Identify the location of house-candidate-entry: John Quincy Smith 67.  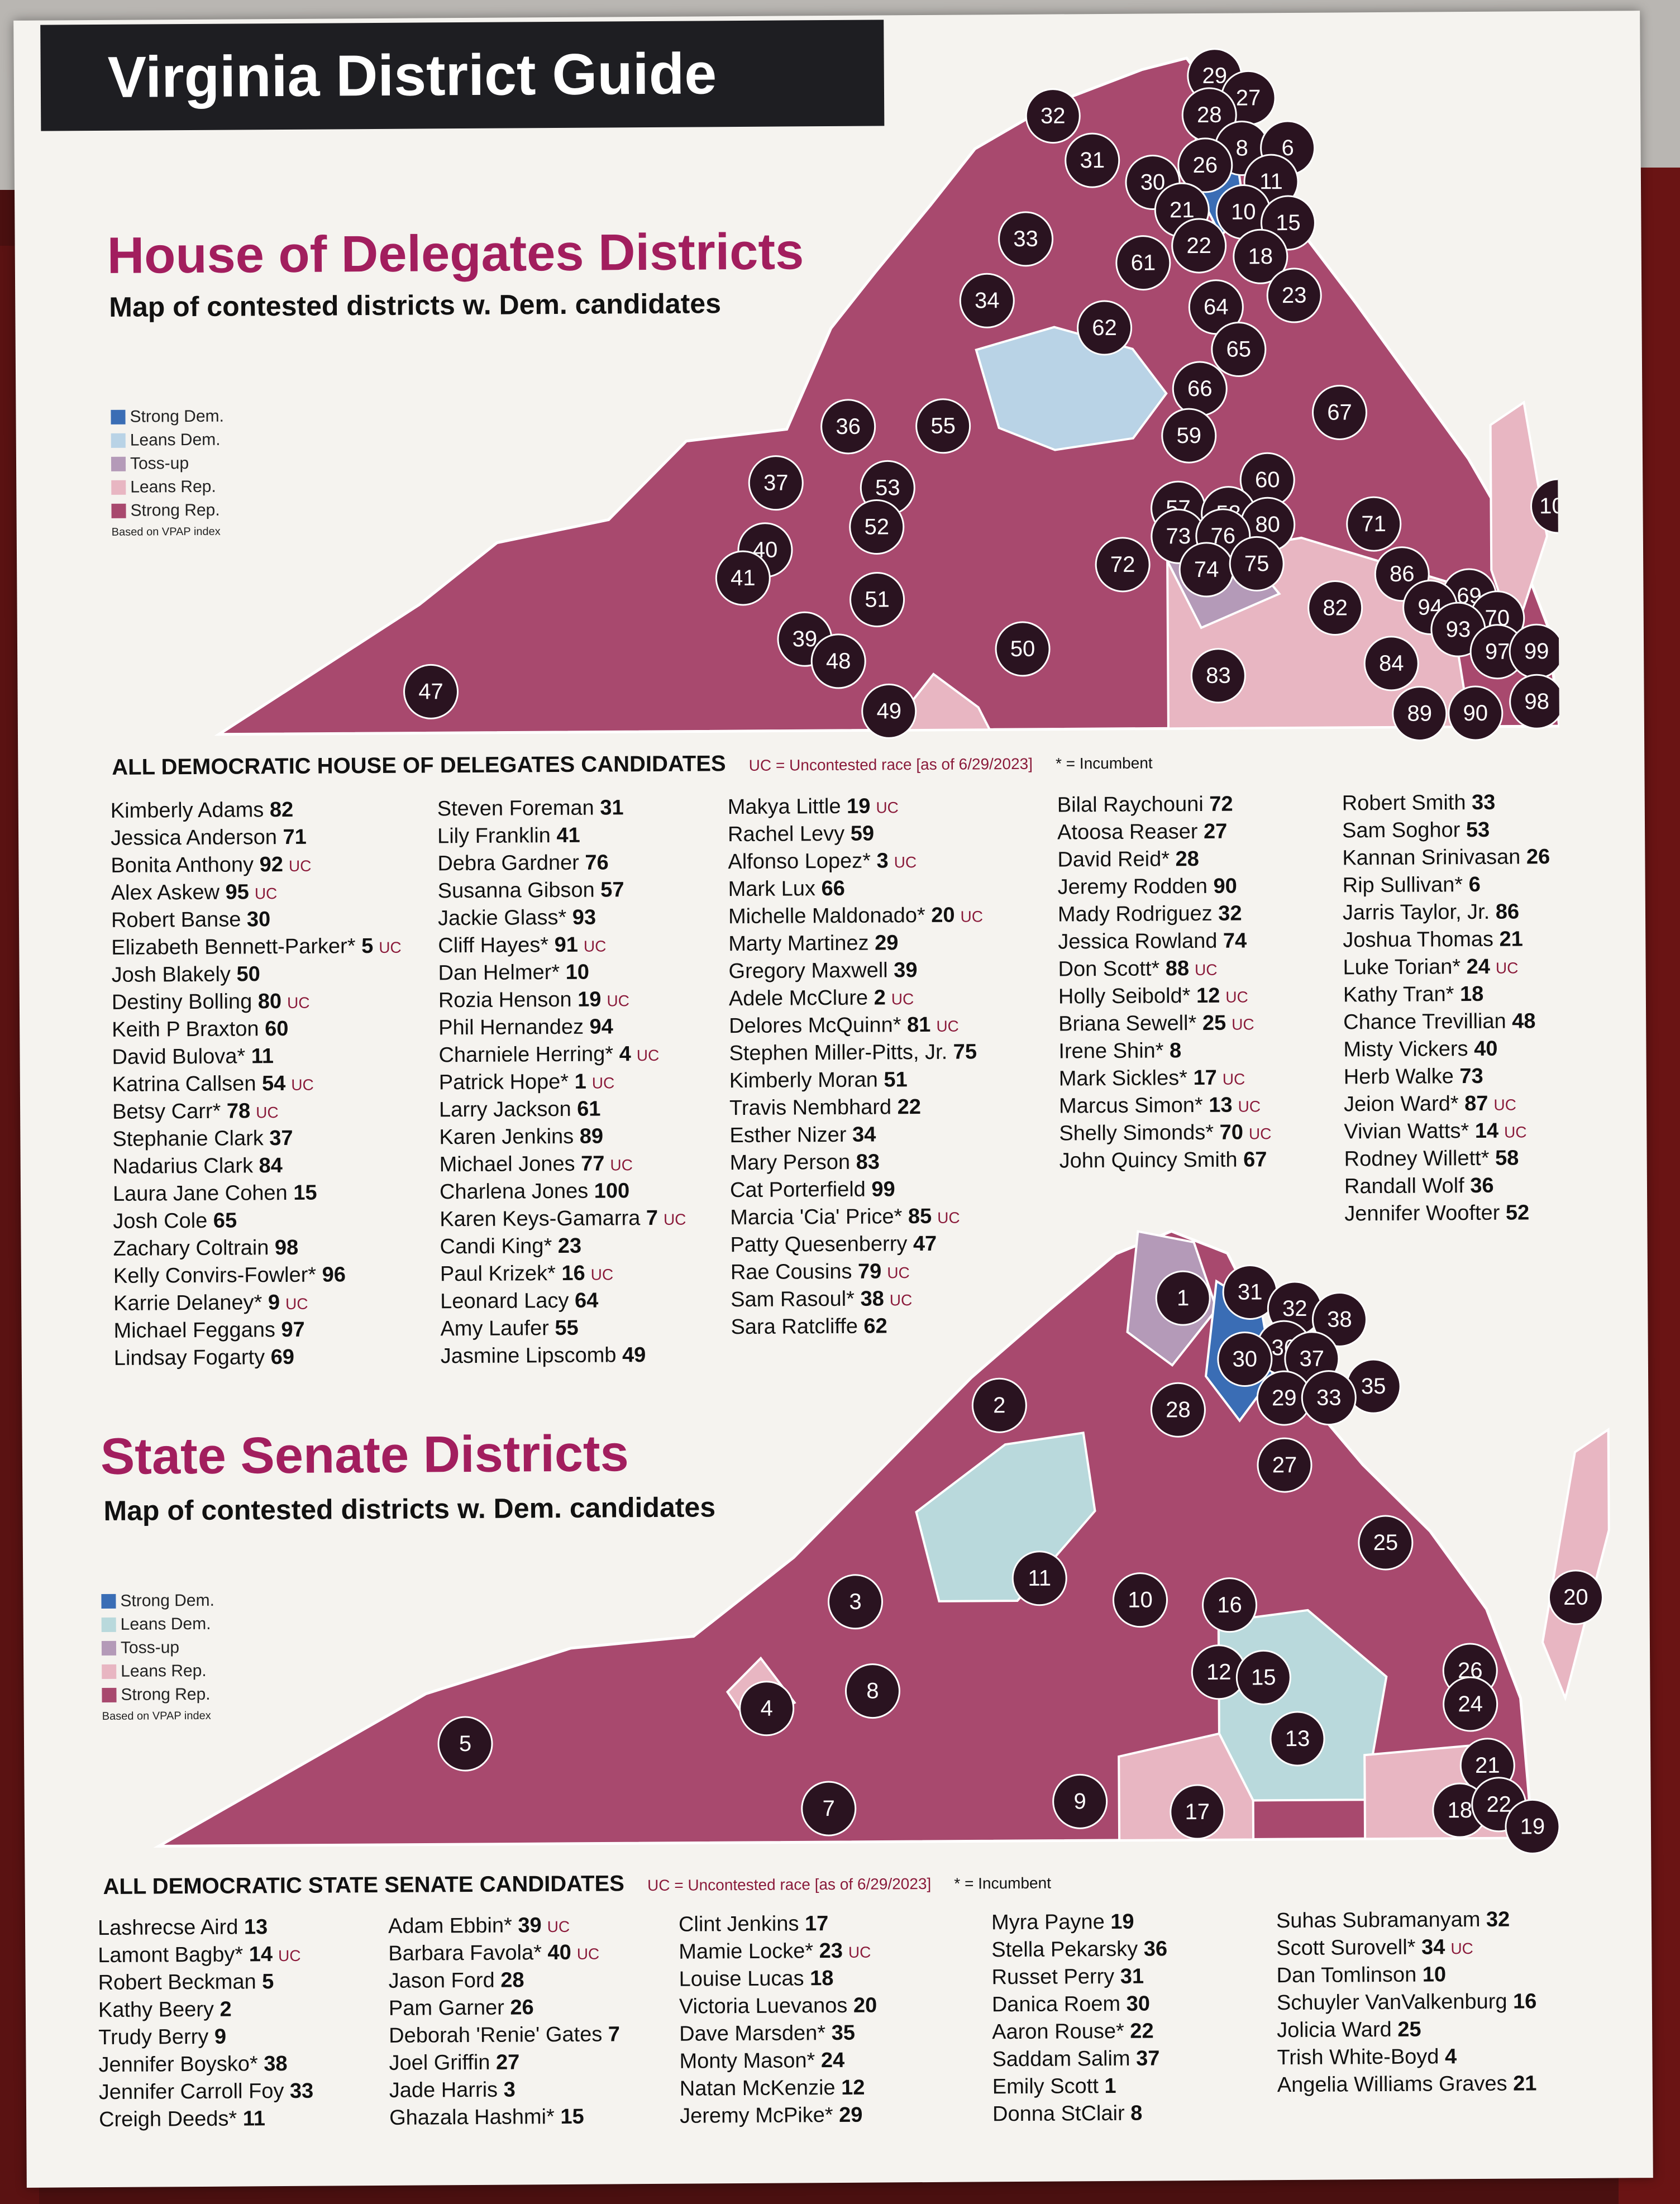
(1165, 1160).